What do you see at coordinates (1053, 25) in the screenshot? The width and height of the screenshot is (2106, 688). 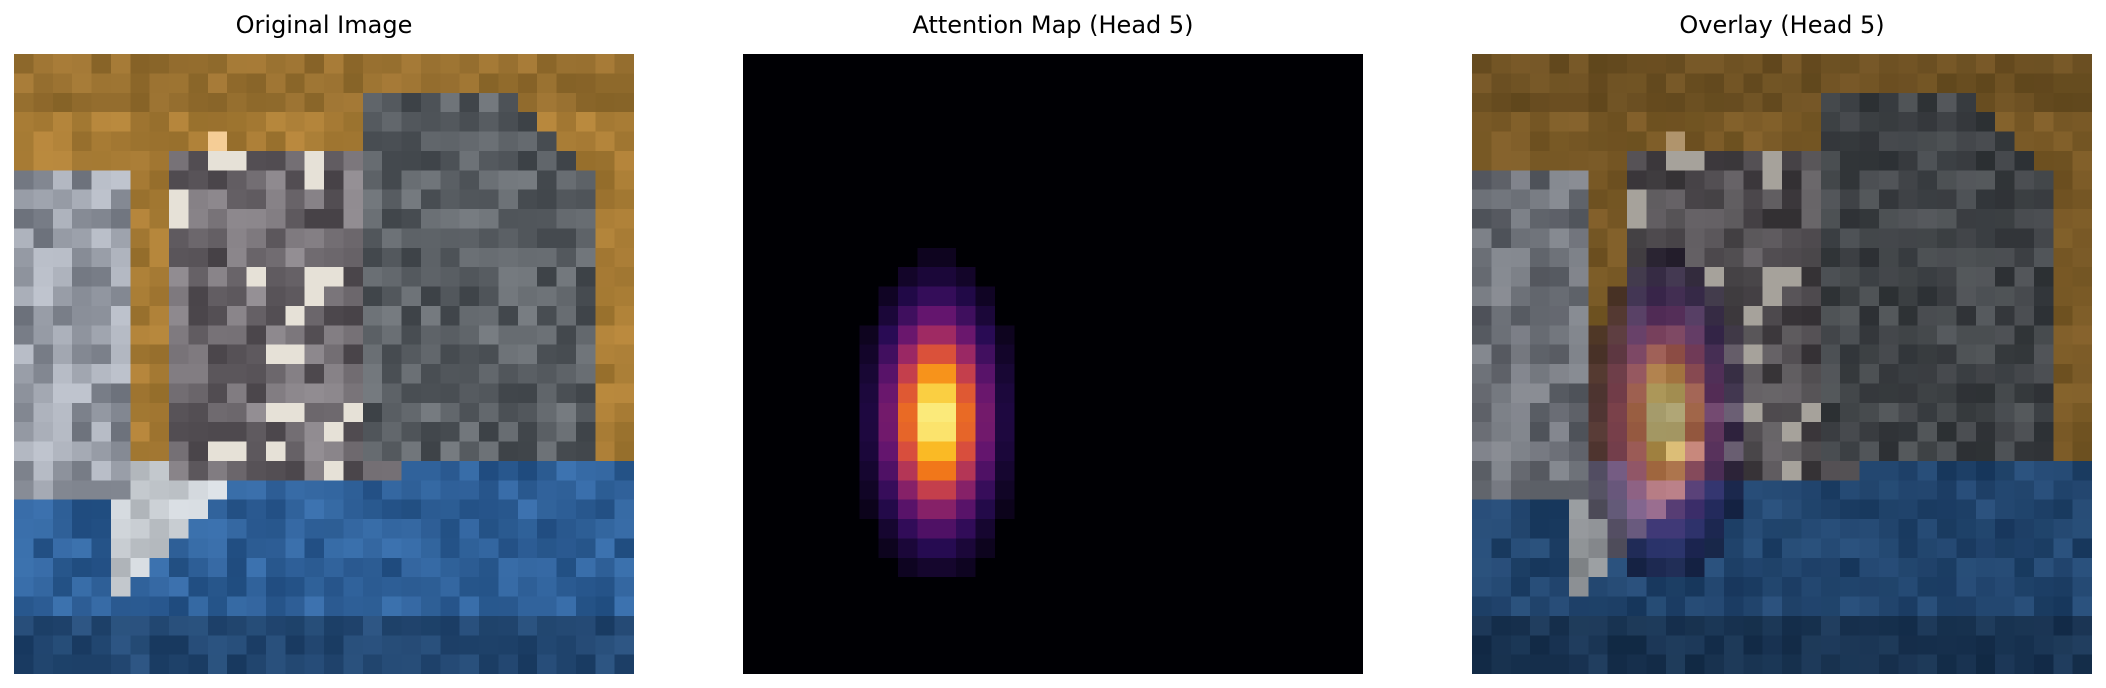 I see `attention-map-title: Attention Map (Head 5)` at bounding box center [1053, 25].